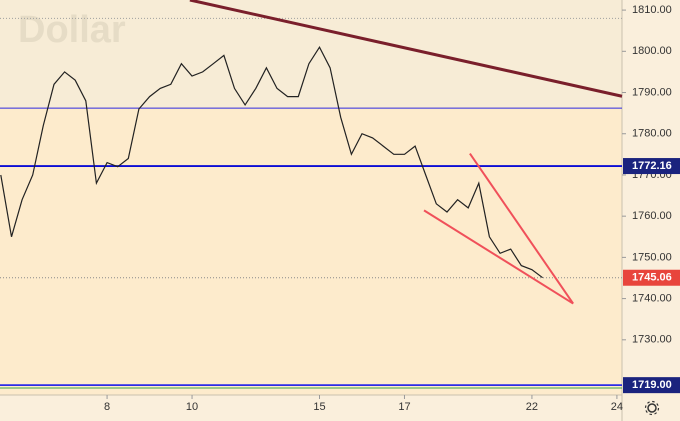  I want to click on y-tick-label: 1740.00, so click(652, 299).